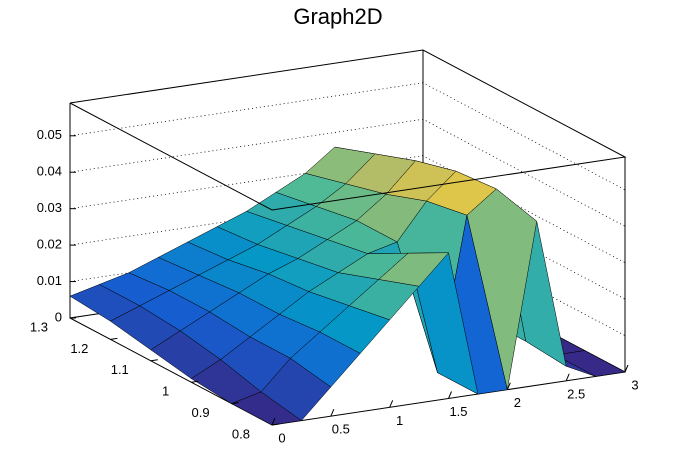 Image resolution: width=696 pixels, height=472 pixels. Describe the element at coordinates (79, 348) in the screenshot. I see `y-tick-label: 1.2` at that location.